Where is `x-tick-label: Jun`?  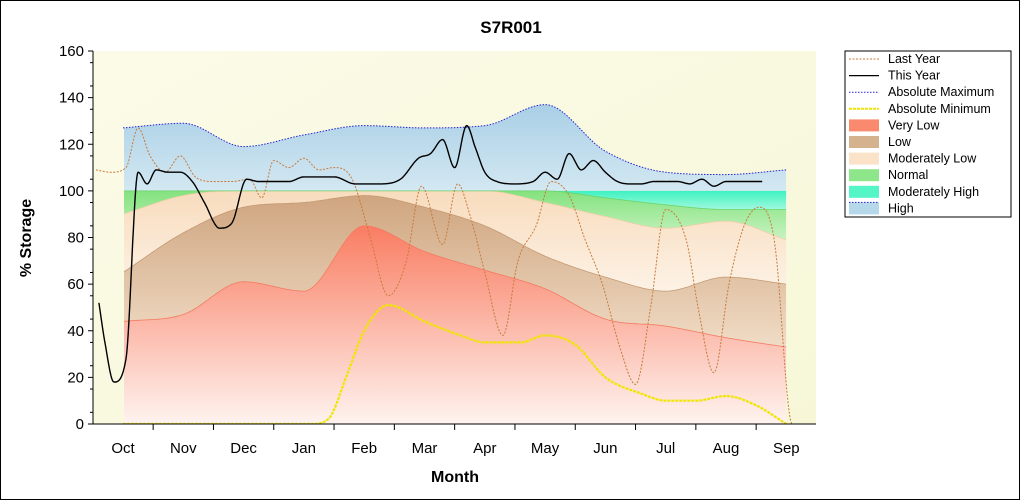
x-tick-label: Jun is located at coordinates (605, 448).